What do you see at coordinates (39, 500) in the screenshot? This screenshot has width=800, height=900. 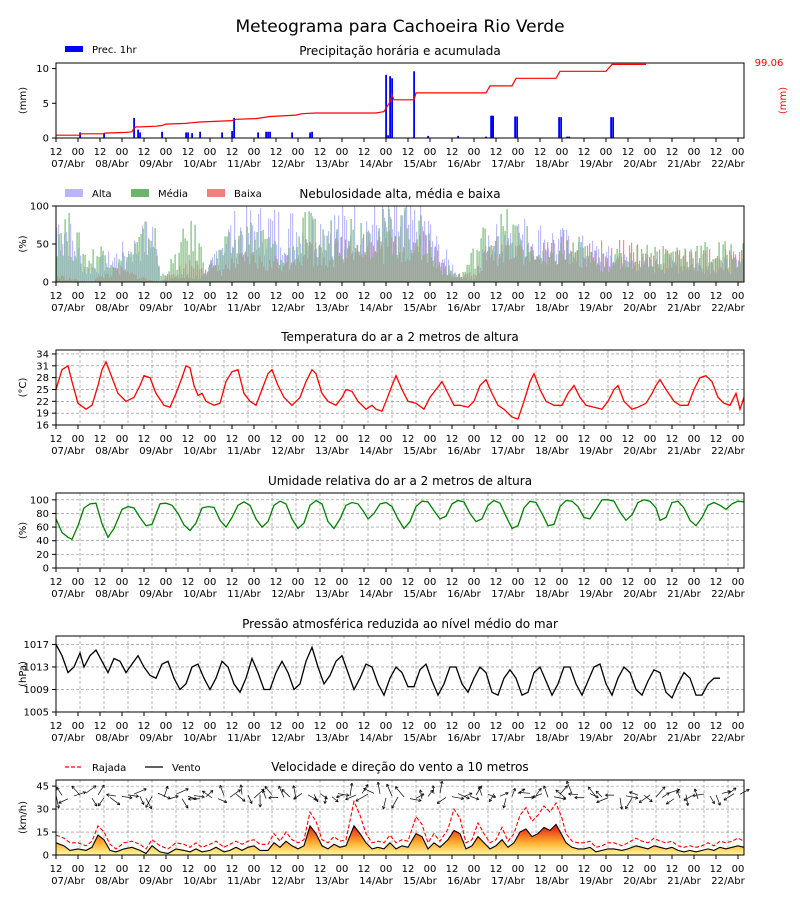 I see `y-tick-label: 100` at bounding box center [39, 500].